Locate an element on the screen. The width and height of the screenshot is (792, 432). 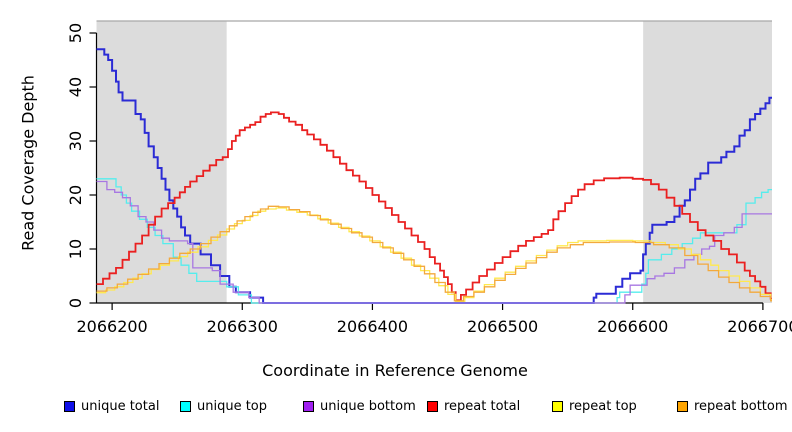
x-axis-title-wrap: Coordinate in Reference Genome is located at coordinates (396, 370).